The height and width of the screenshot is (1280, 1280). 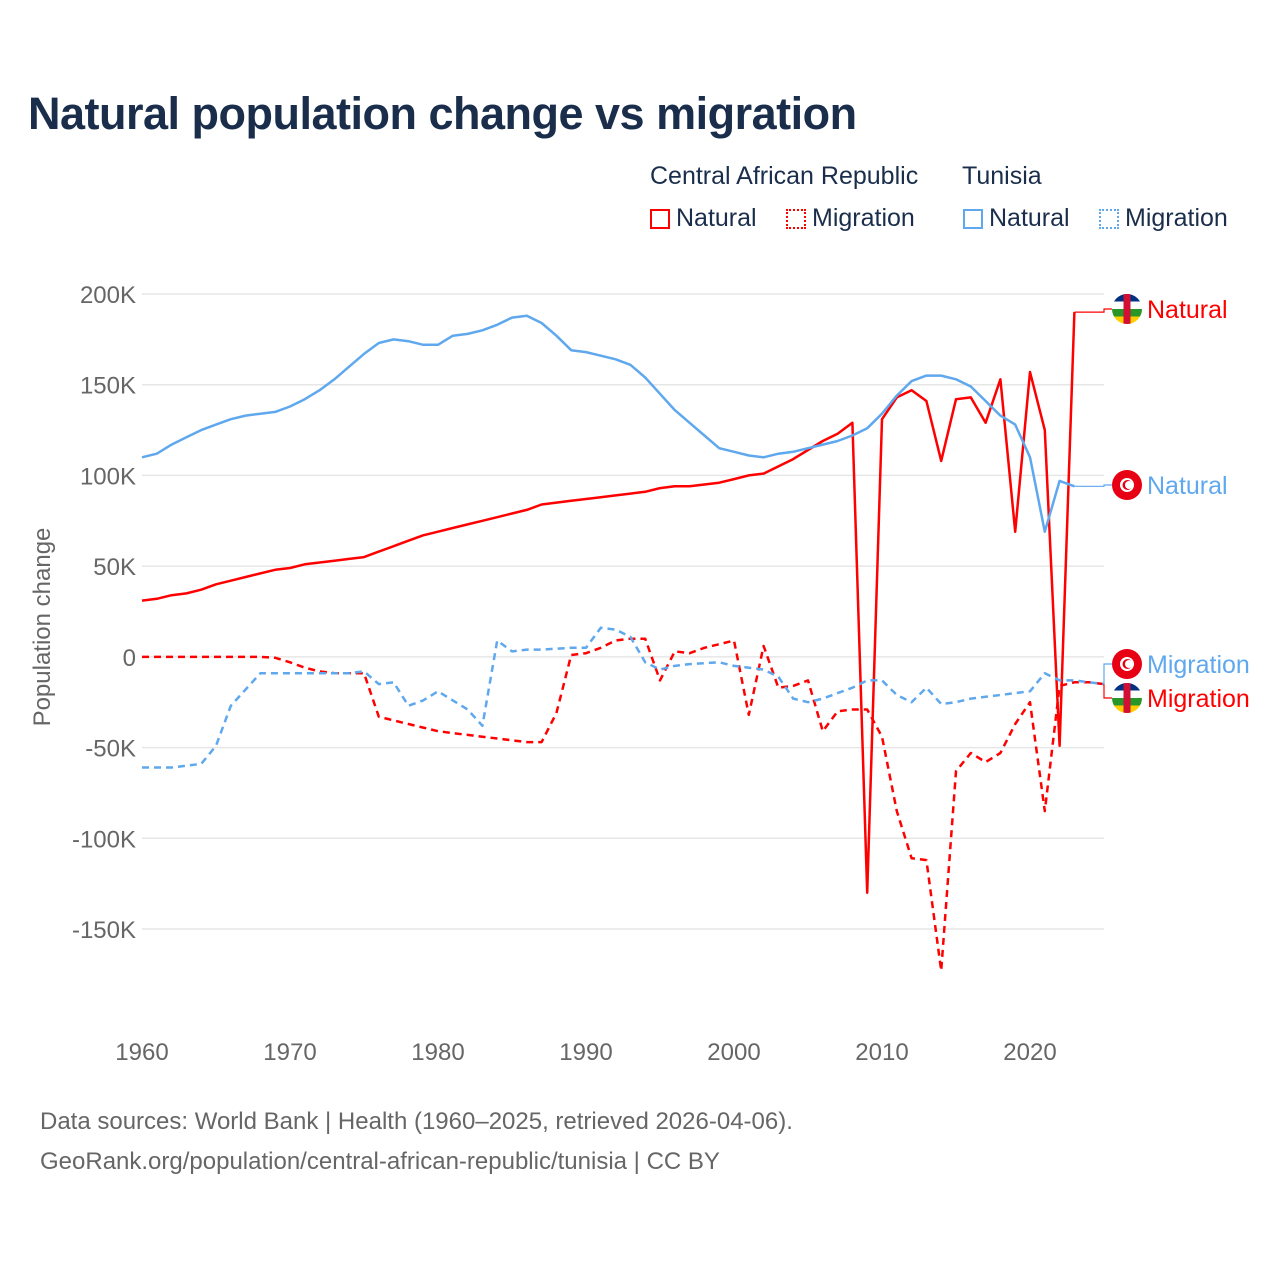 I want to click on y-tick-label: 200K, so click(x=108, y=295).